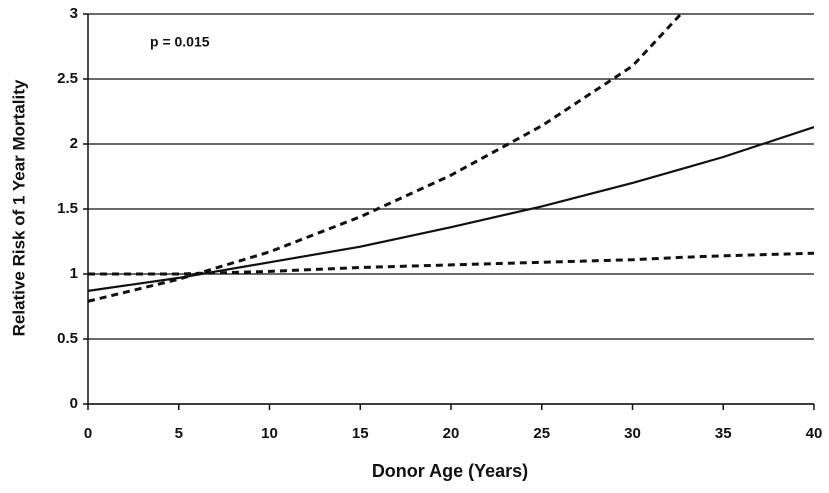  I want to click on annotation: p = 0.015, so click(180, 42).